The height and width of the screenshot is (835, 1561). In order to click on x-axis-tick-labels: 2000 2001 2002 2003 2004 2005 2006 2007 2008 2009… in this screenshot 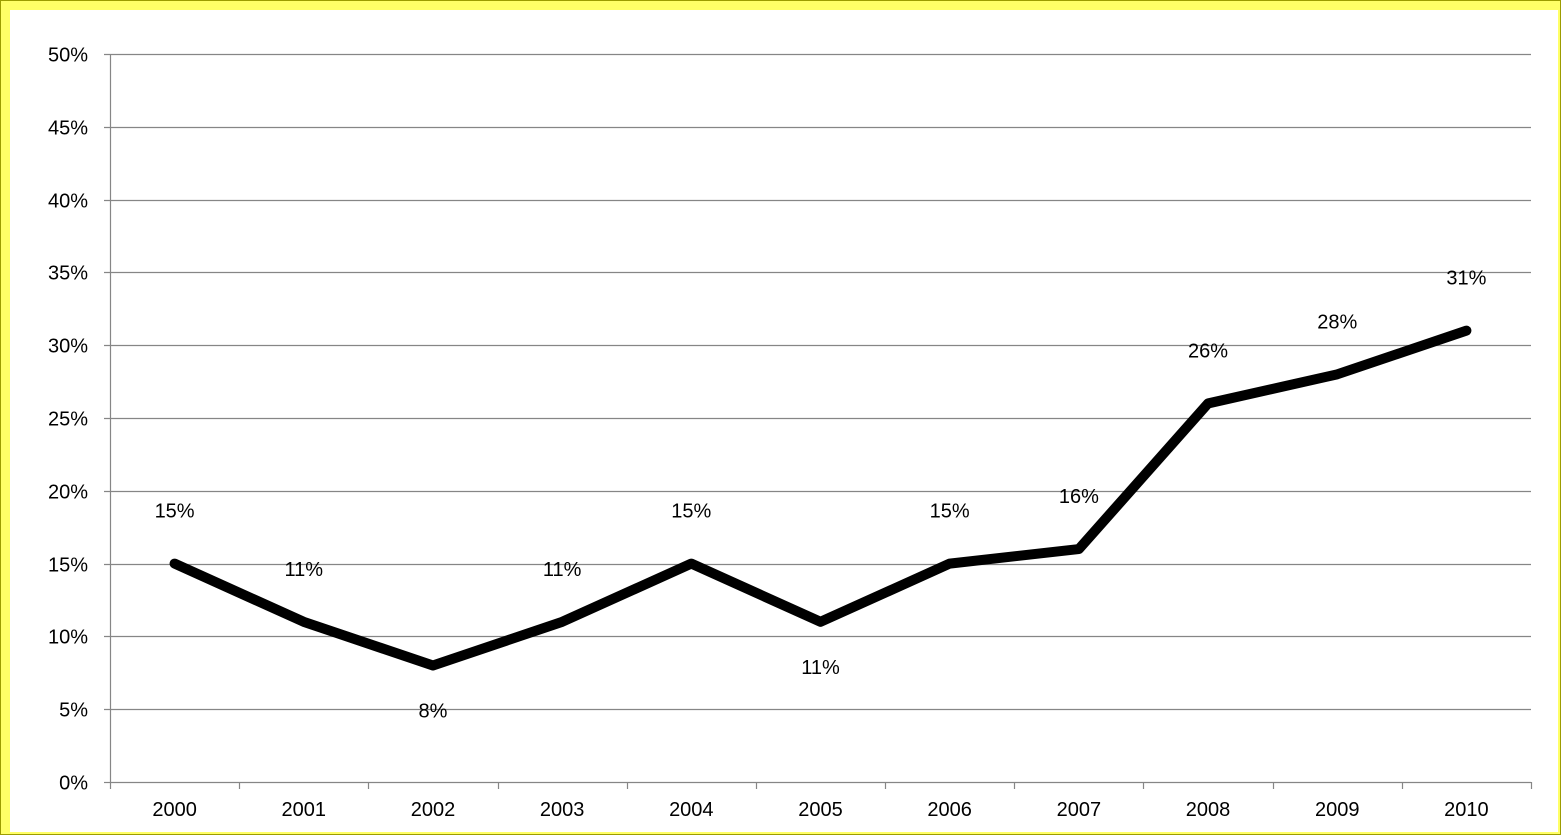, I will do `click(820, 810)`.